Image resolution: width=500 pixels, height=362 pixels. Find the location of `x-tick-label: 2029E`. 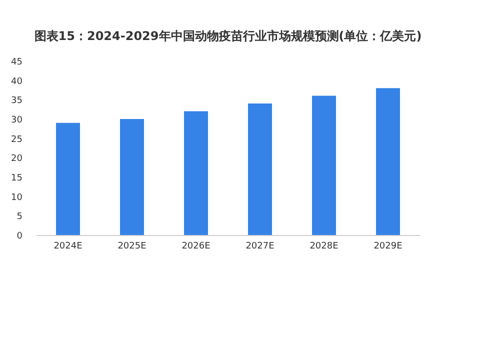

x-tick-label: 2029E is located at coordinates (388, 247).